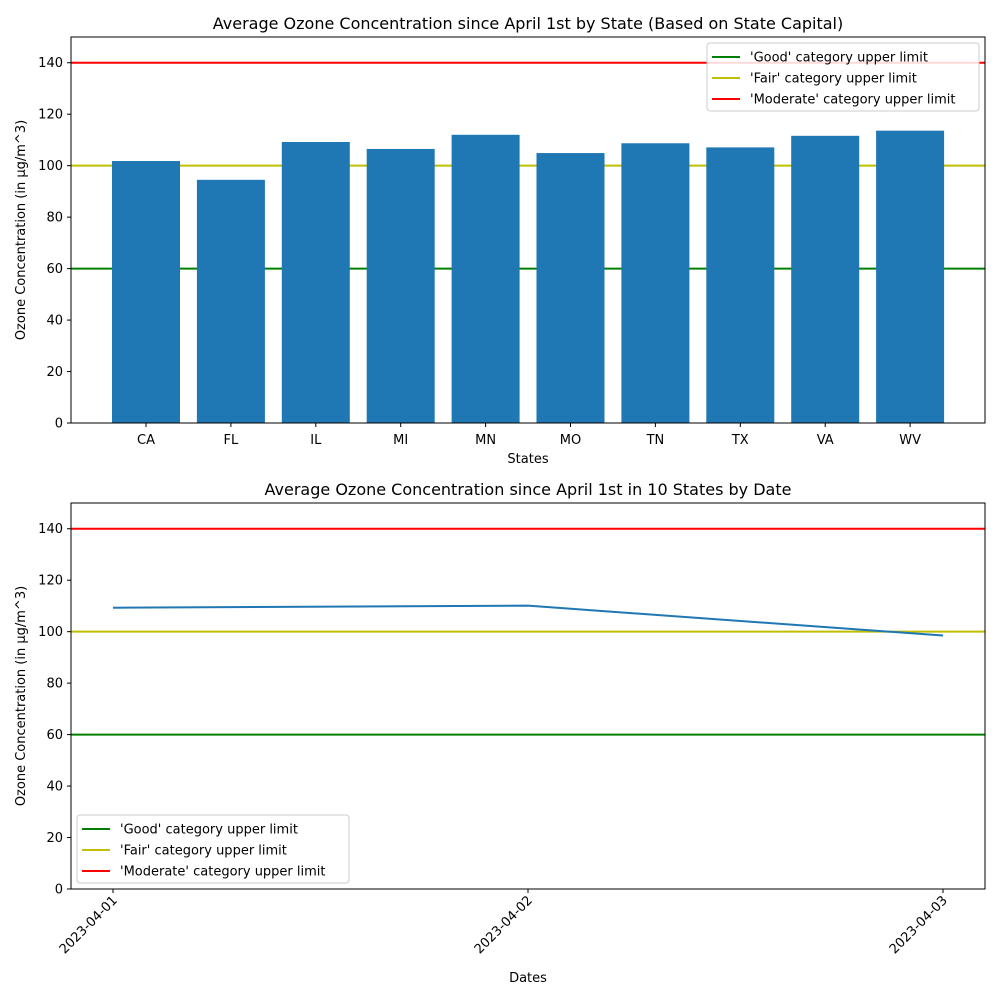 The image size is (1000, 1000). I want to click on bar-ca, so click(146, 292).